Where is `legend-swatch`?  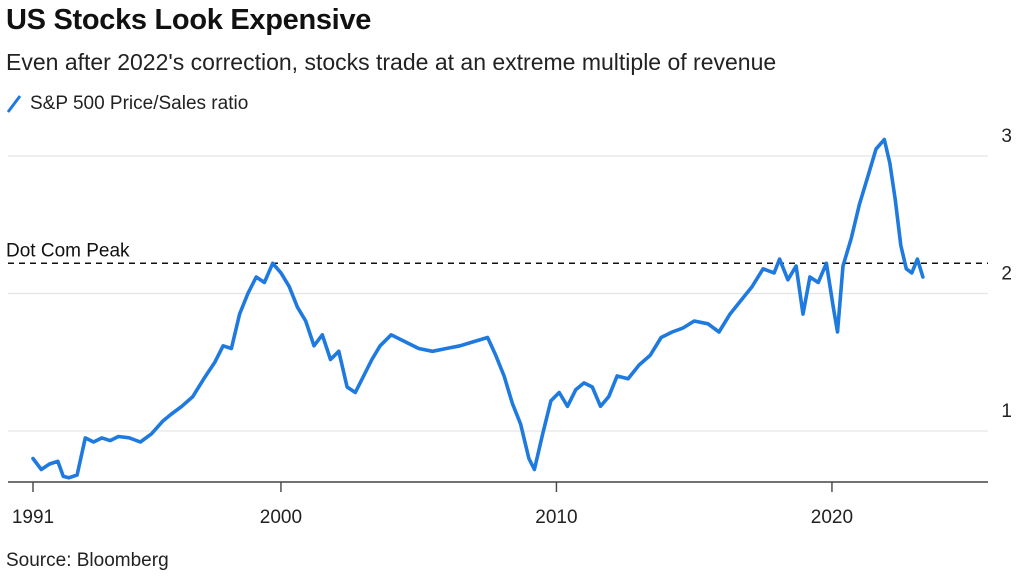
legend-swatch is located at coordinates (14, 104).